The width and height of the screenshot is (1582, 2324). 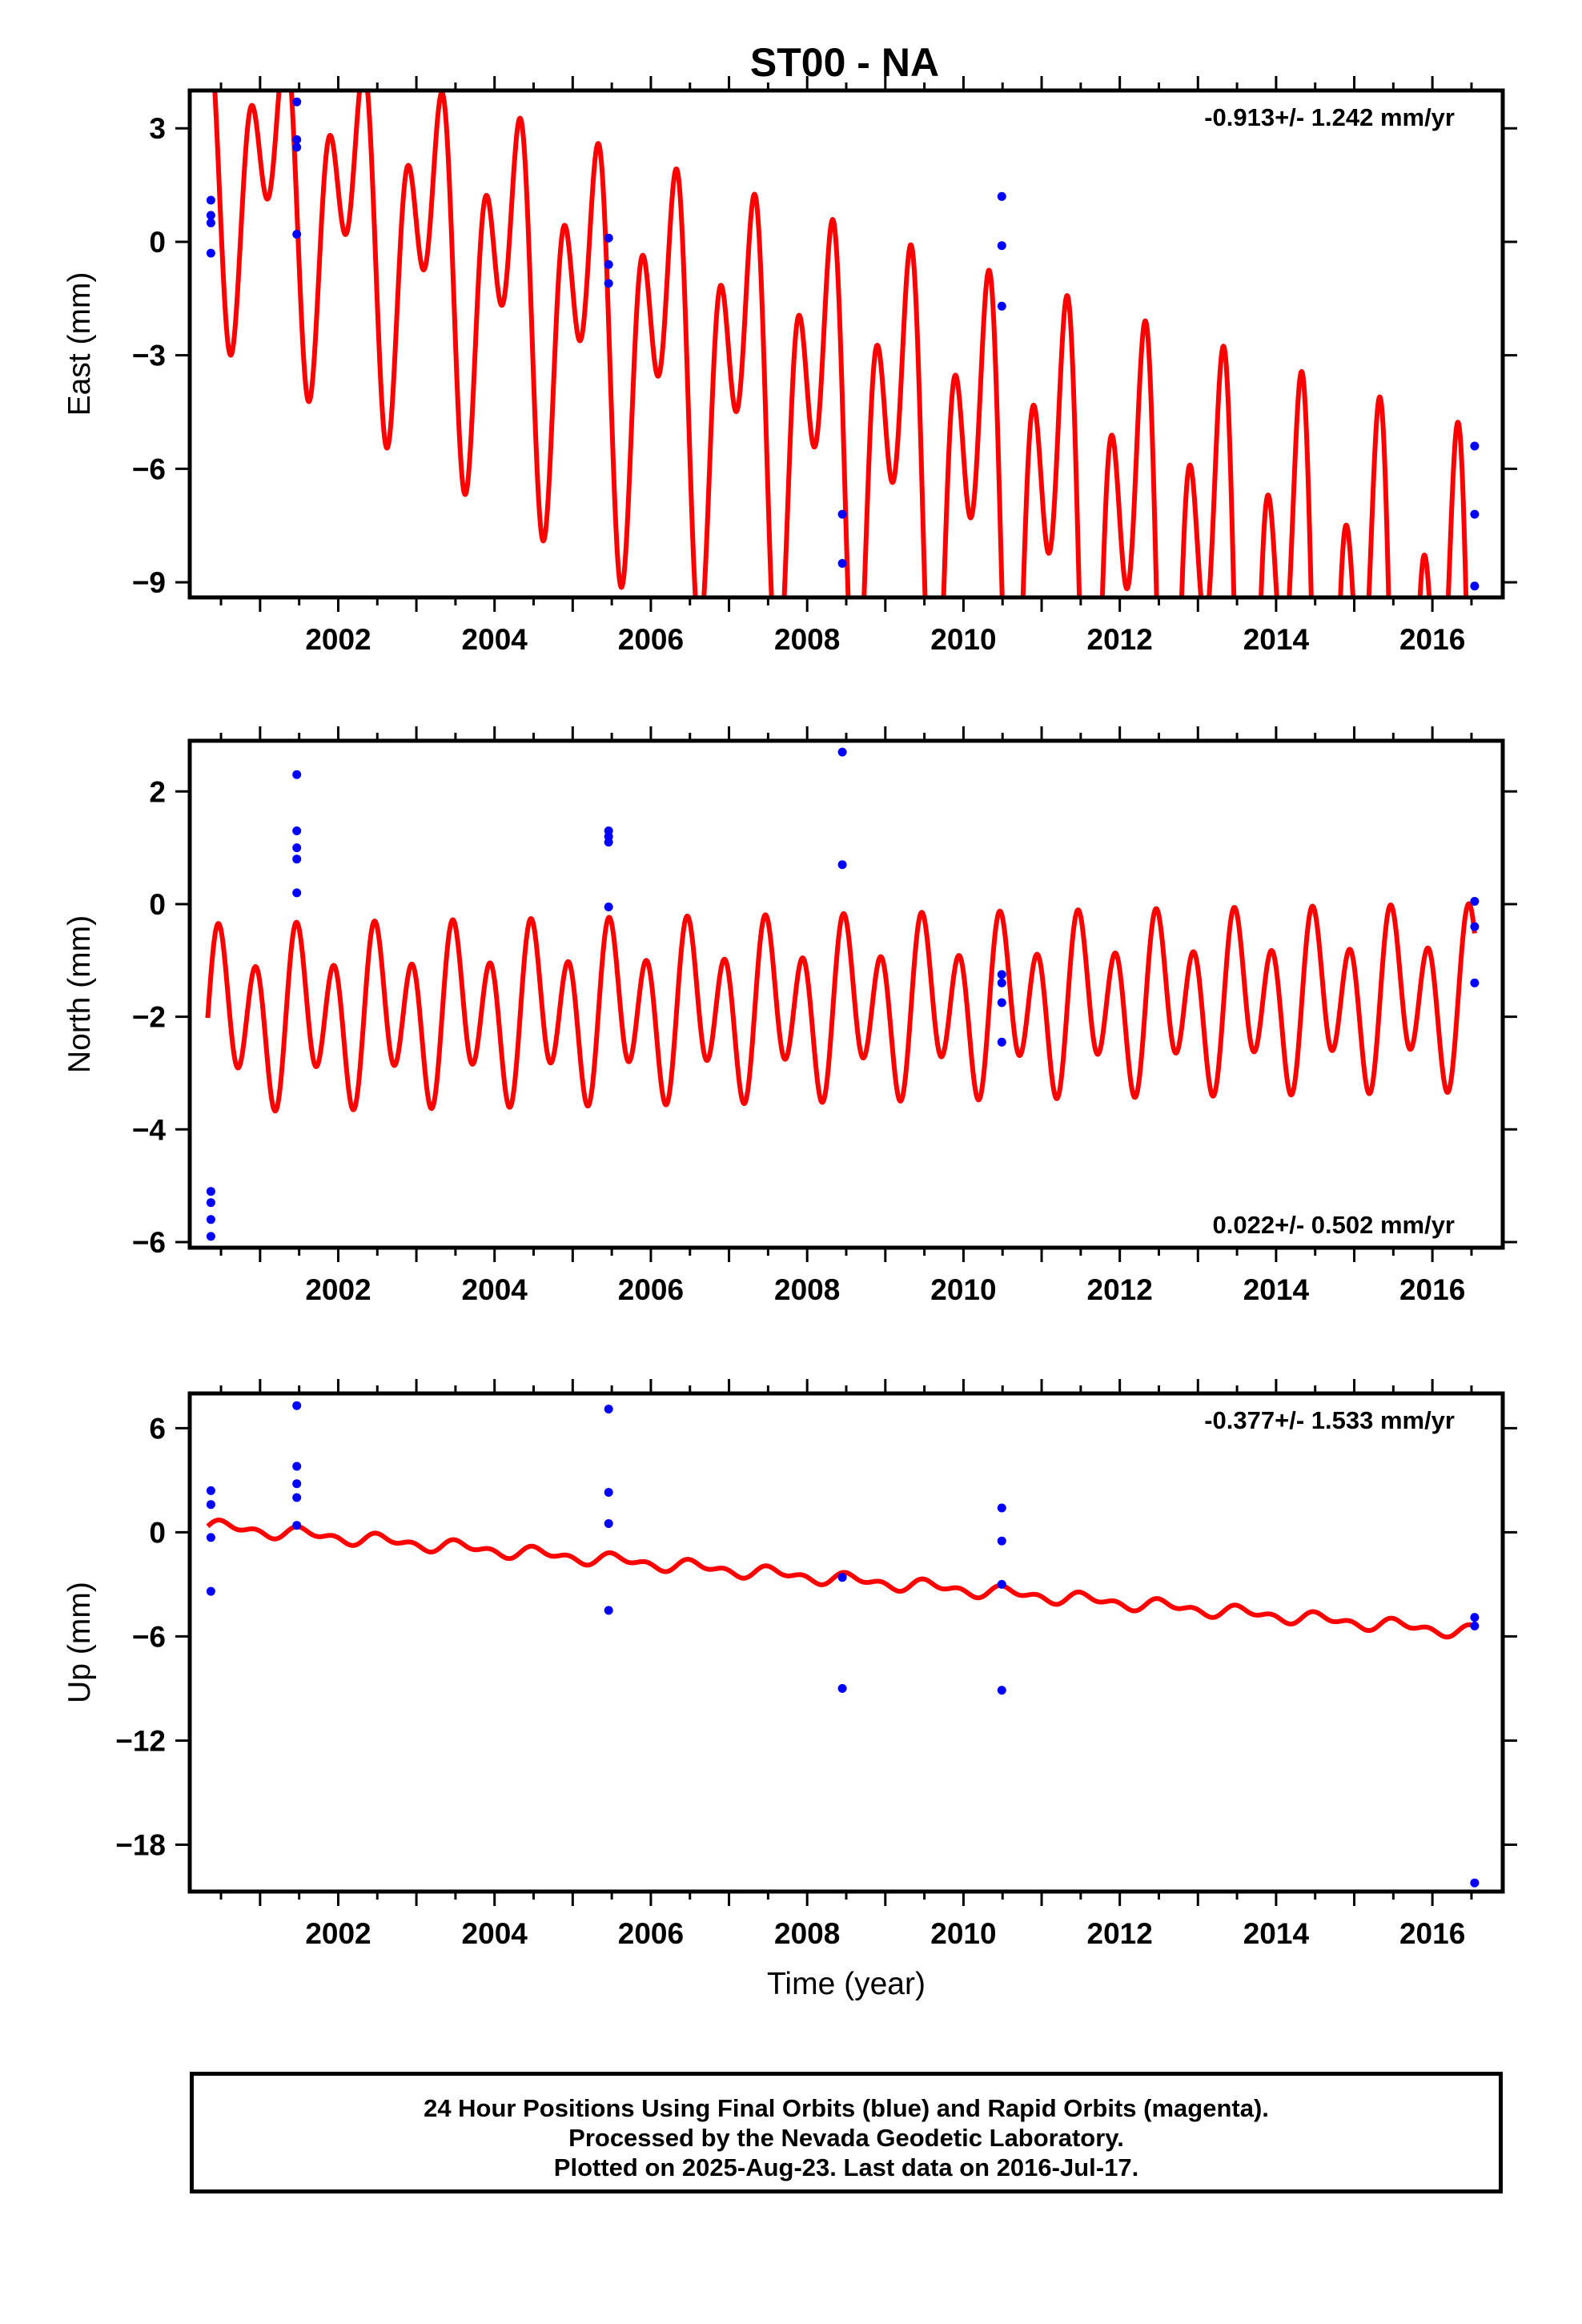 What do you see at coordinates (1120, 639) in the screenshot?
I see `east-xtick-label: 2012` at bounding box center [1120, 639].